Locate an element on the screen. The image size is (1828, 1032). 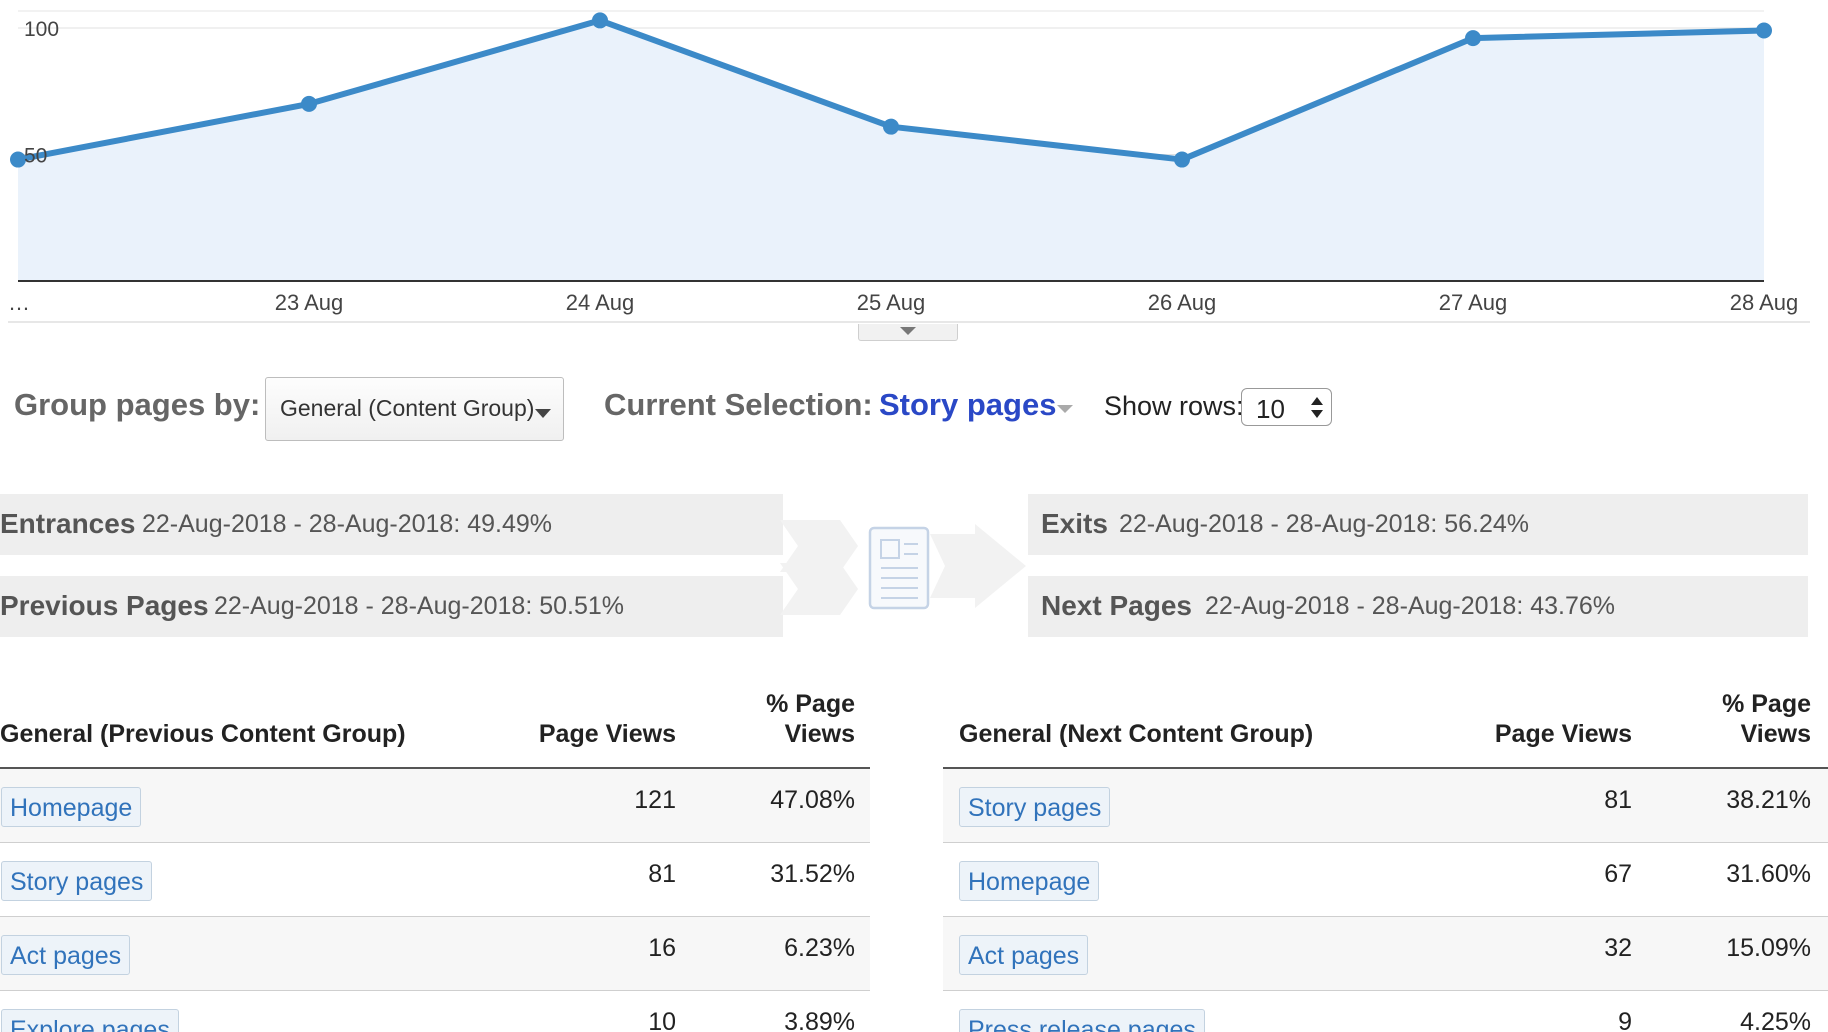
row-pct-page-views: 6.23% is located at coordinates (819, 948).